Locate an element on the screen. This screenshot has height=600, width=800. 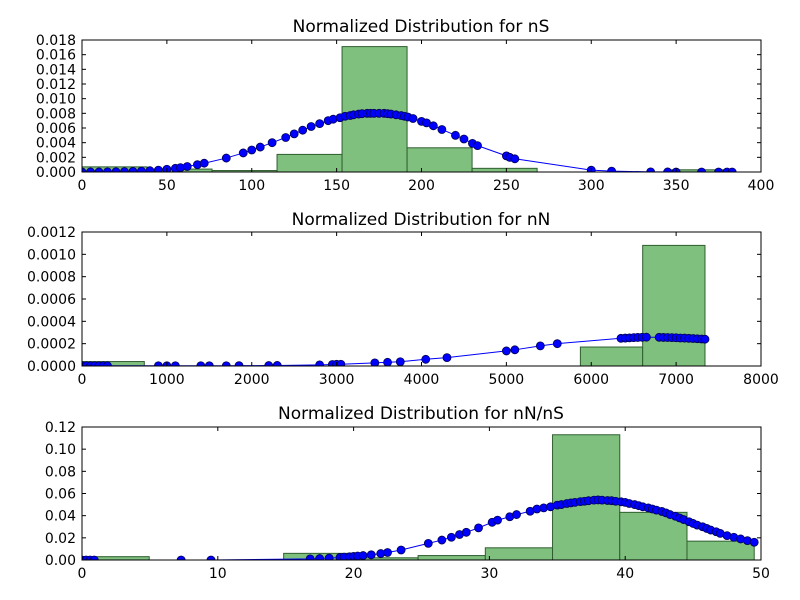
chart-title-ns: Normalized Distribution for nS is located at coordinates (421, 27).